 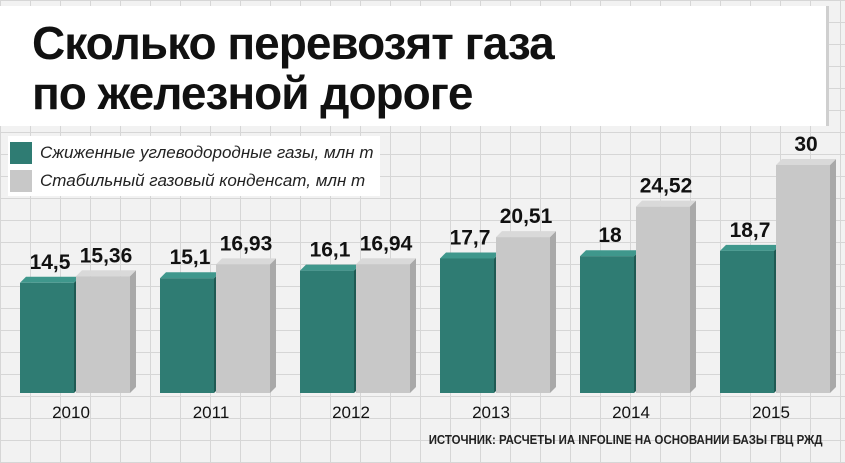 What do you see at coordinates (666, 203) in the screenshot?
I see `bar-top-condensate-2014` at bounding box center [666, 203].